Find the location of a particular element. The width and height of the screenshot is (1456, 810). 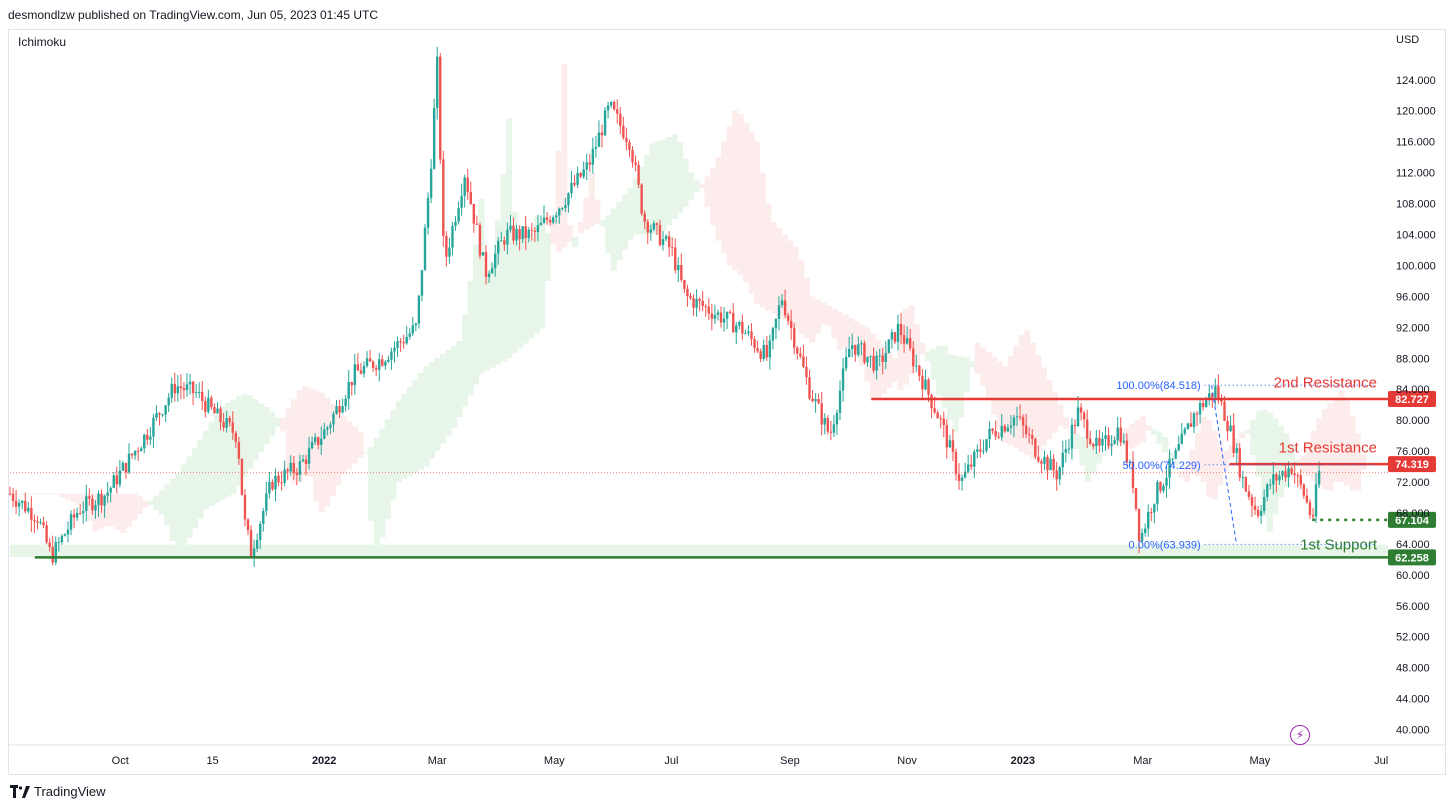

support-zone is located at coordinates (699, 551).